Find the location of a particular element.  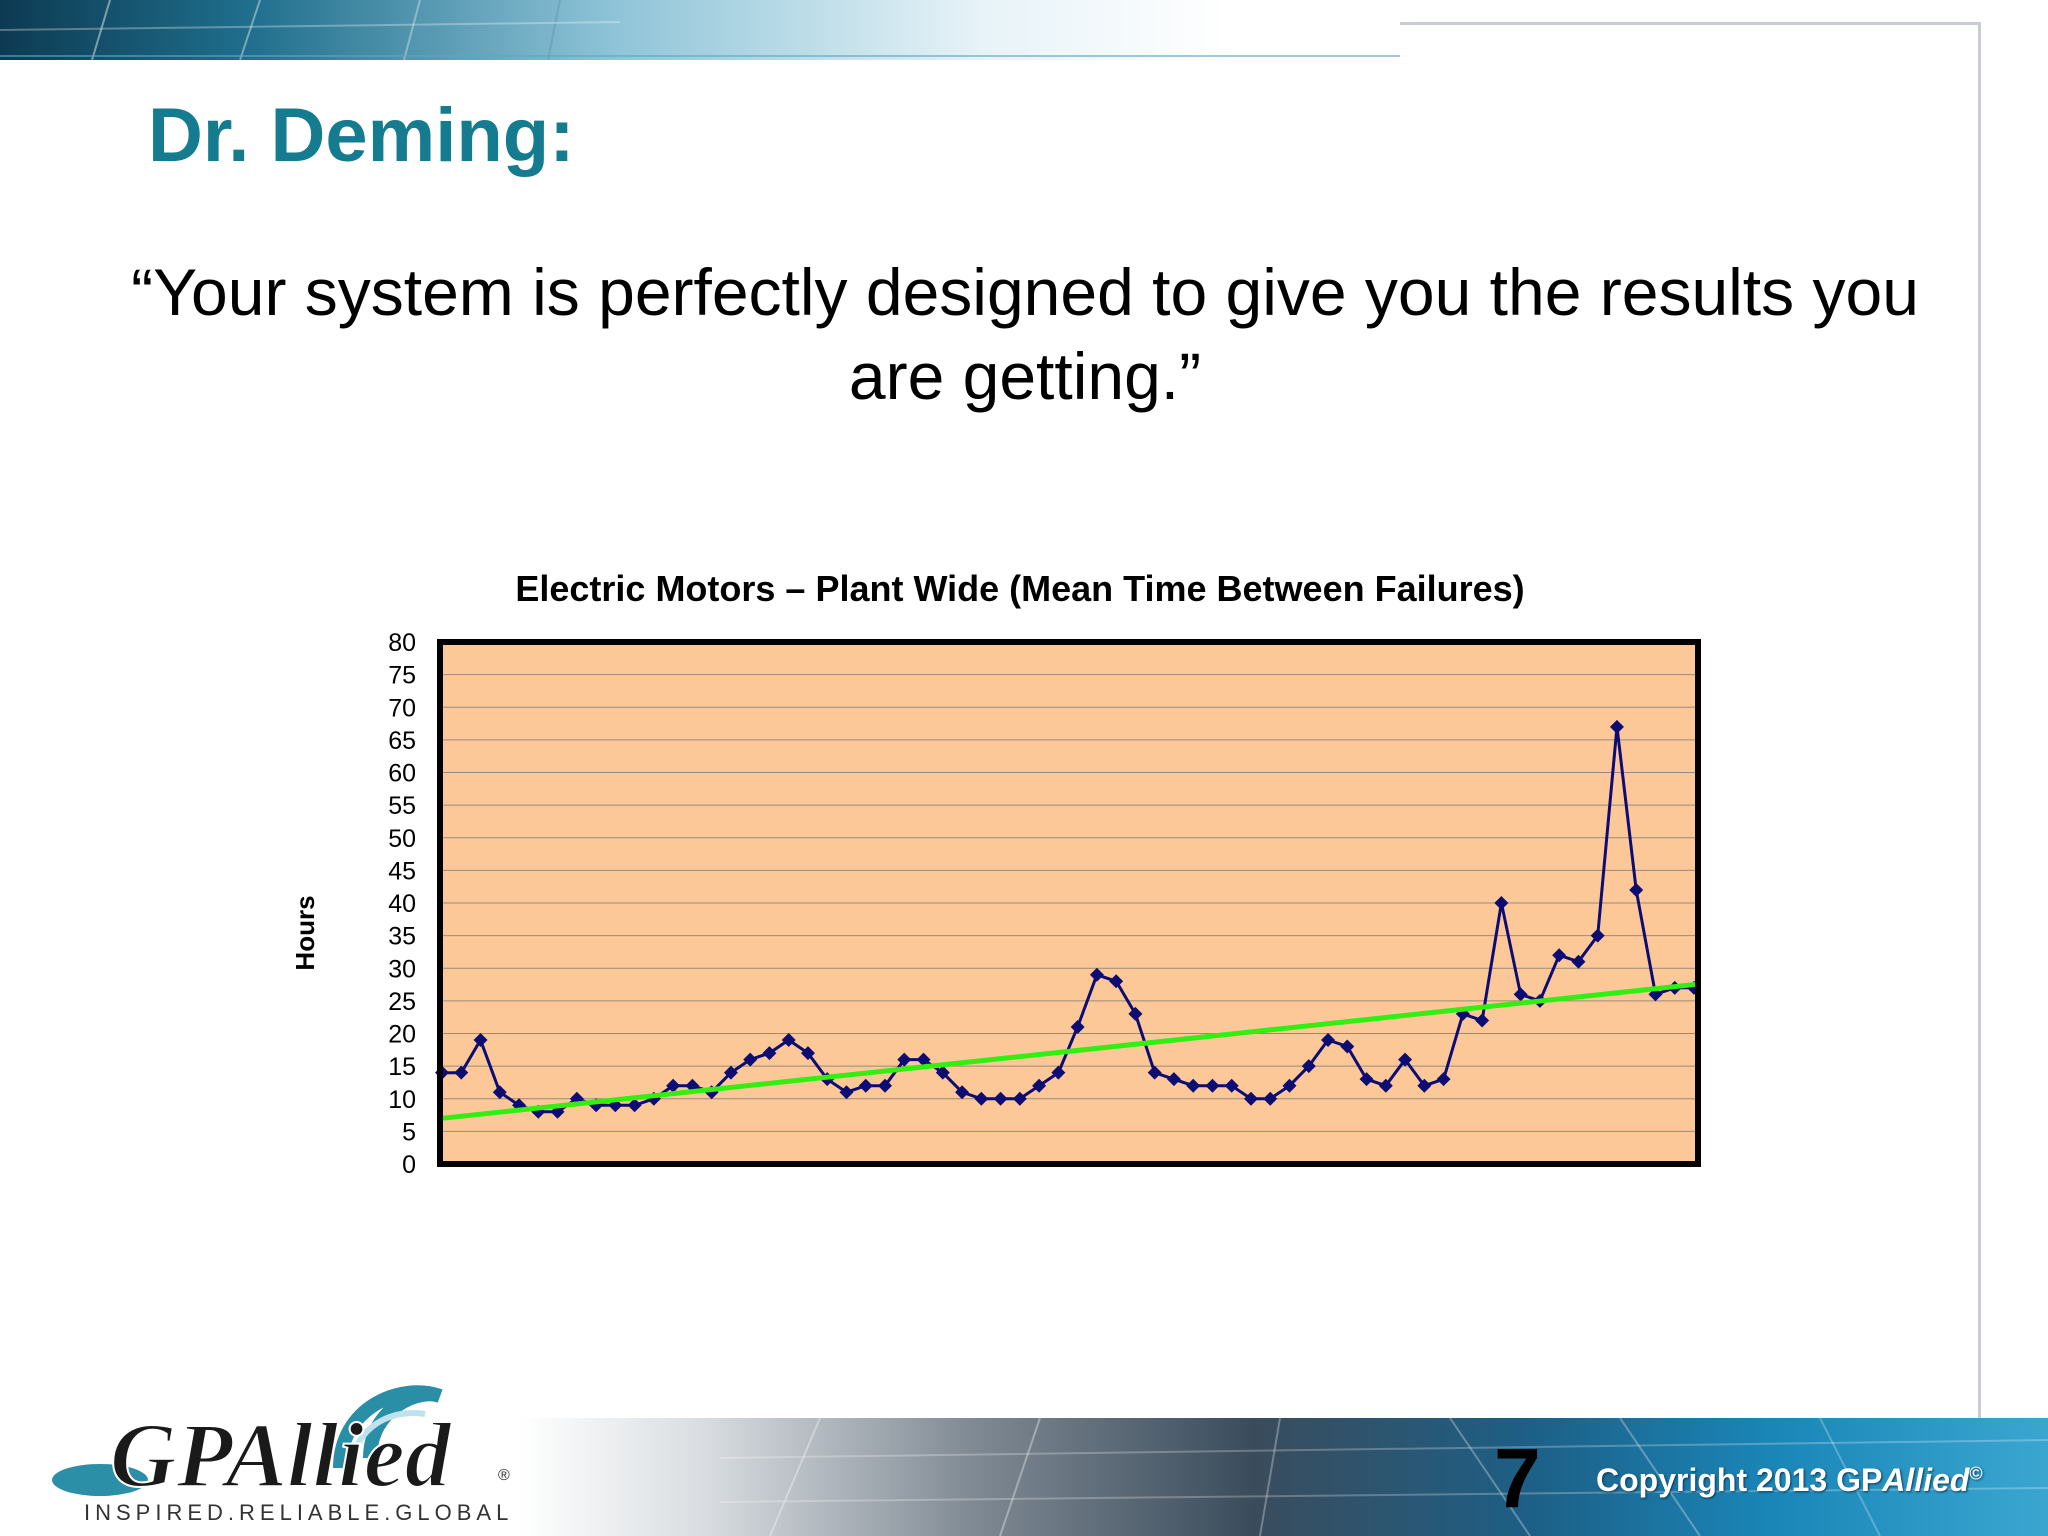

y-tick-label-75: 75 is located at coordinates (402, 676).